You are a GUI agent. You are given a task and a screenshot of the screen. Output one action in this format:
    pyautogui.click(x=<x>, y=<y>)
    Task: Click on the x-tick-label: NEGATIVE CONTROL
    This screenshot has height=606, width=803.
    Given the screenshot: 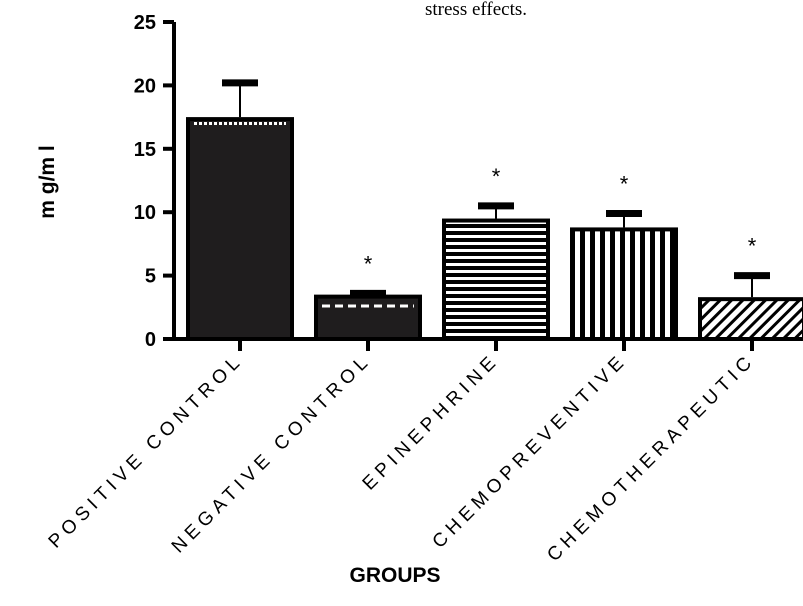 What is the action you would take?
    pyautogui.click(x=272, y=454)
    